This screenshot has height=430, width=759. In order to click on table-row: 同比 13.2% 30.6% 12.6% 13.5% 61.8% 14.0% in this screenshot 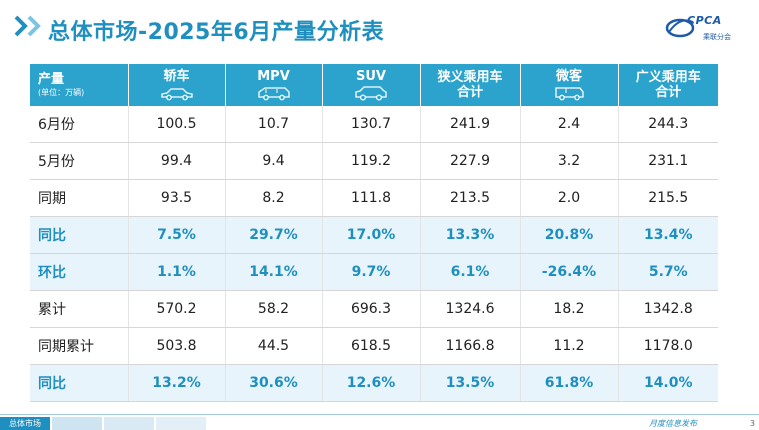, I will do `click(374, 383)`.